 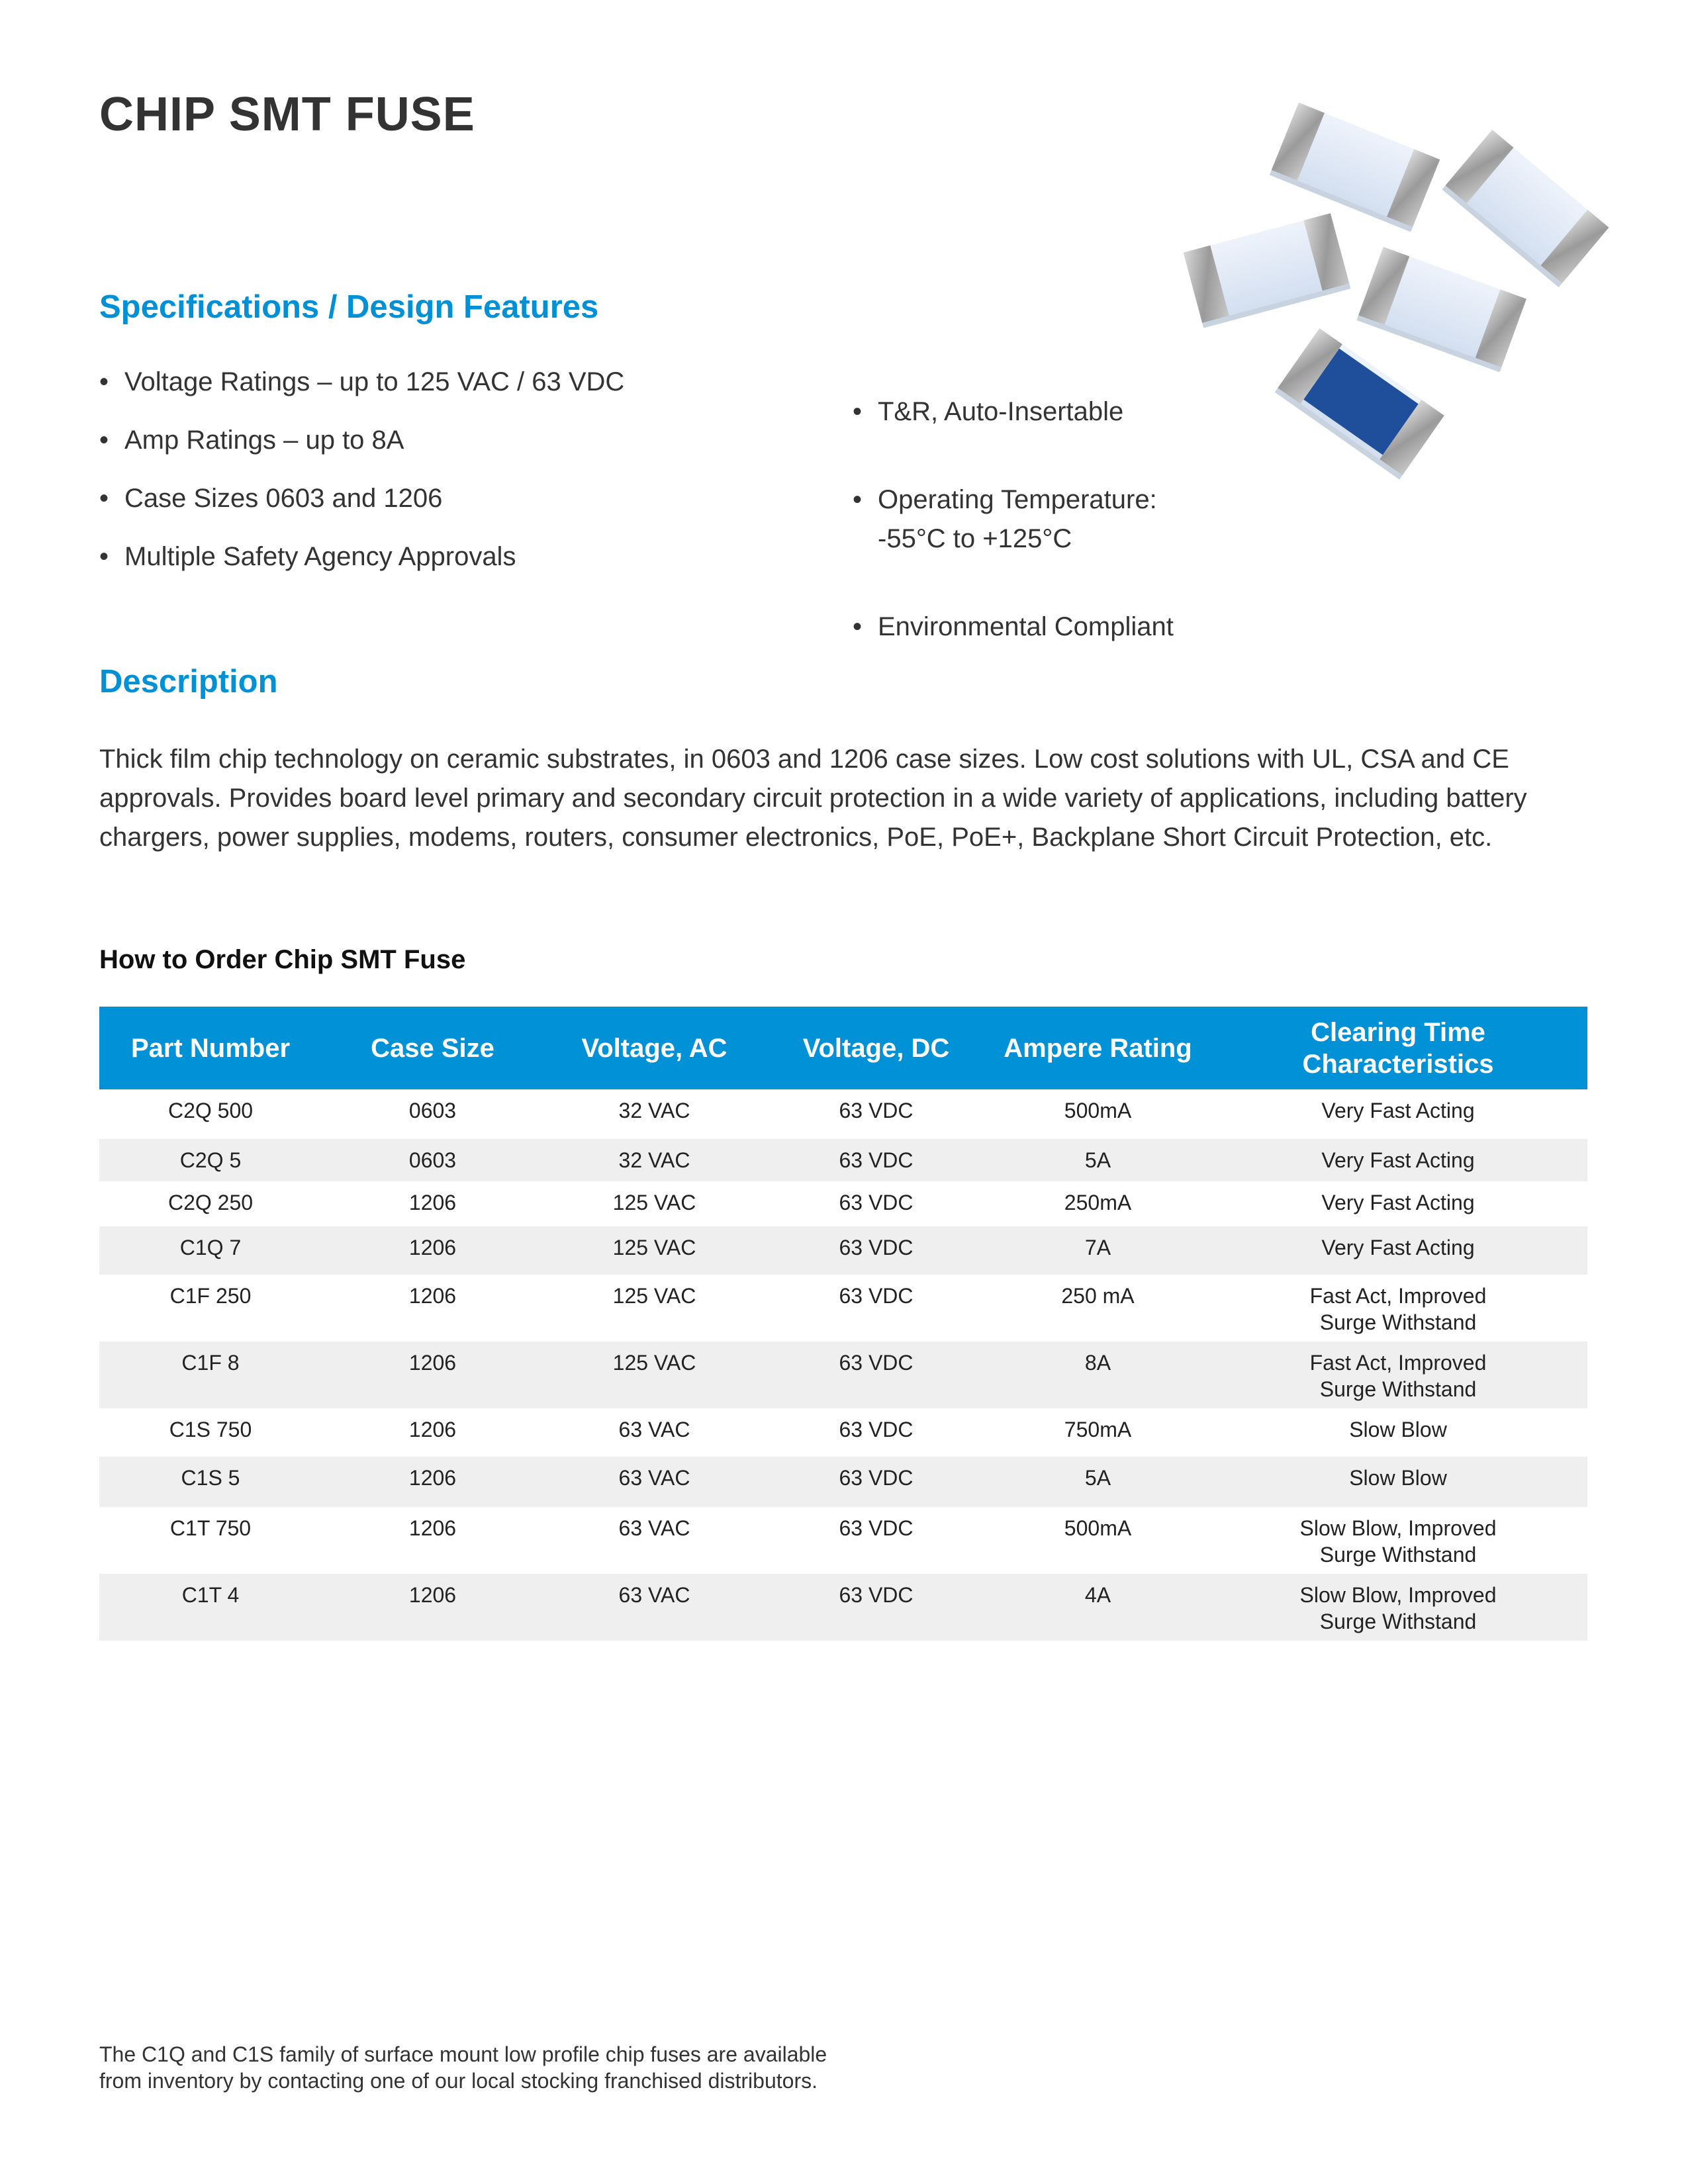 I want to click on table-cell: C2Q 500, so click(x=210, y=1110).